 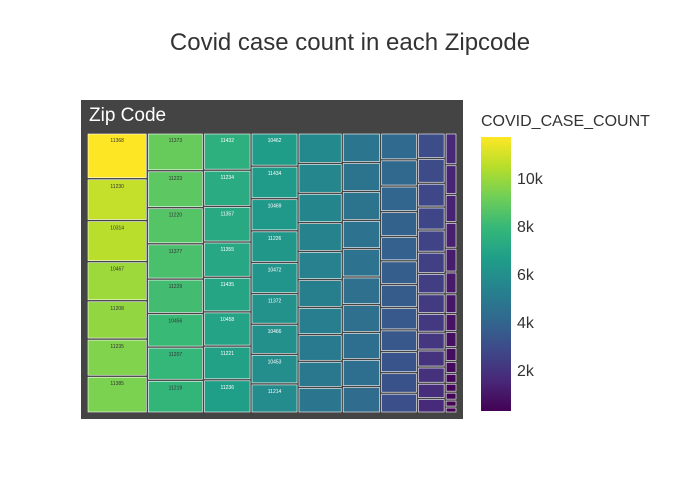 What do you see at coordinates (176, 216) in the screenshot?
I see `tile-label: 11220` at bounding box center [176, 216].